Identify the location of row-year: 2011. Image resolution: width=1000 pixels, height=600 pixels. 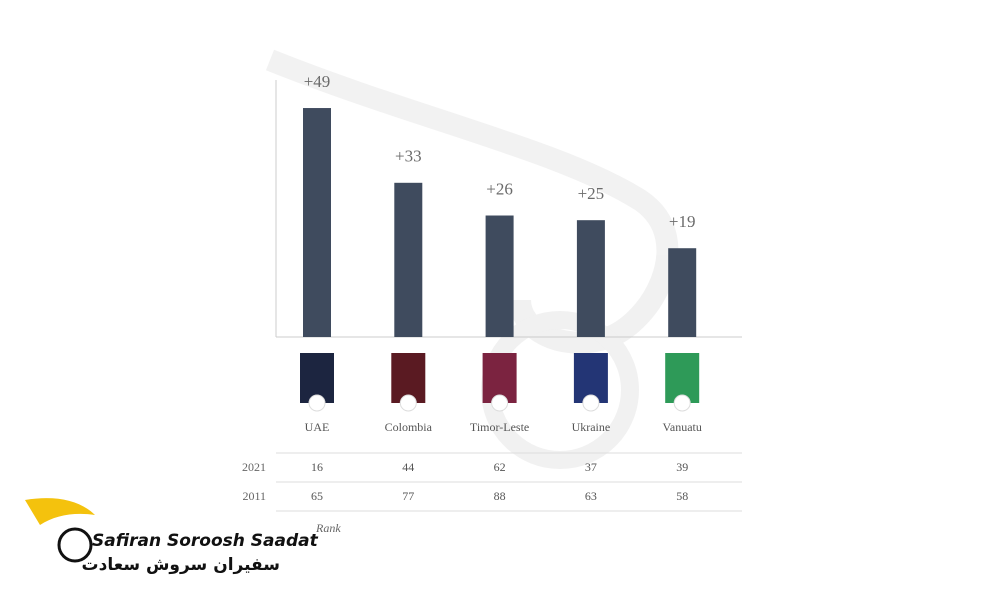
(254, 496).